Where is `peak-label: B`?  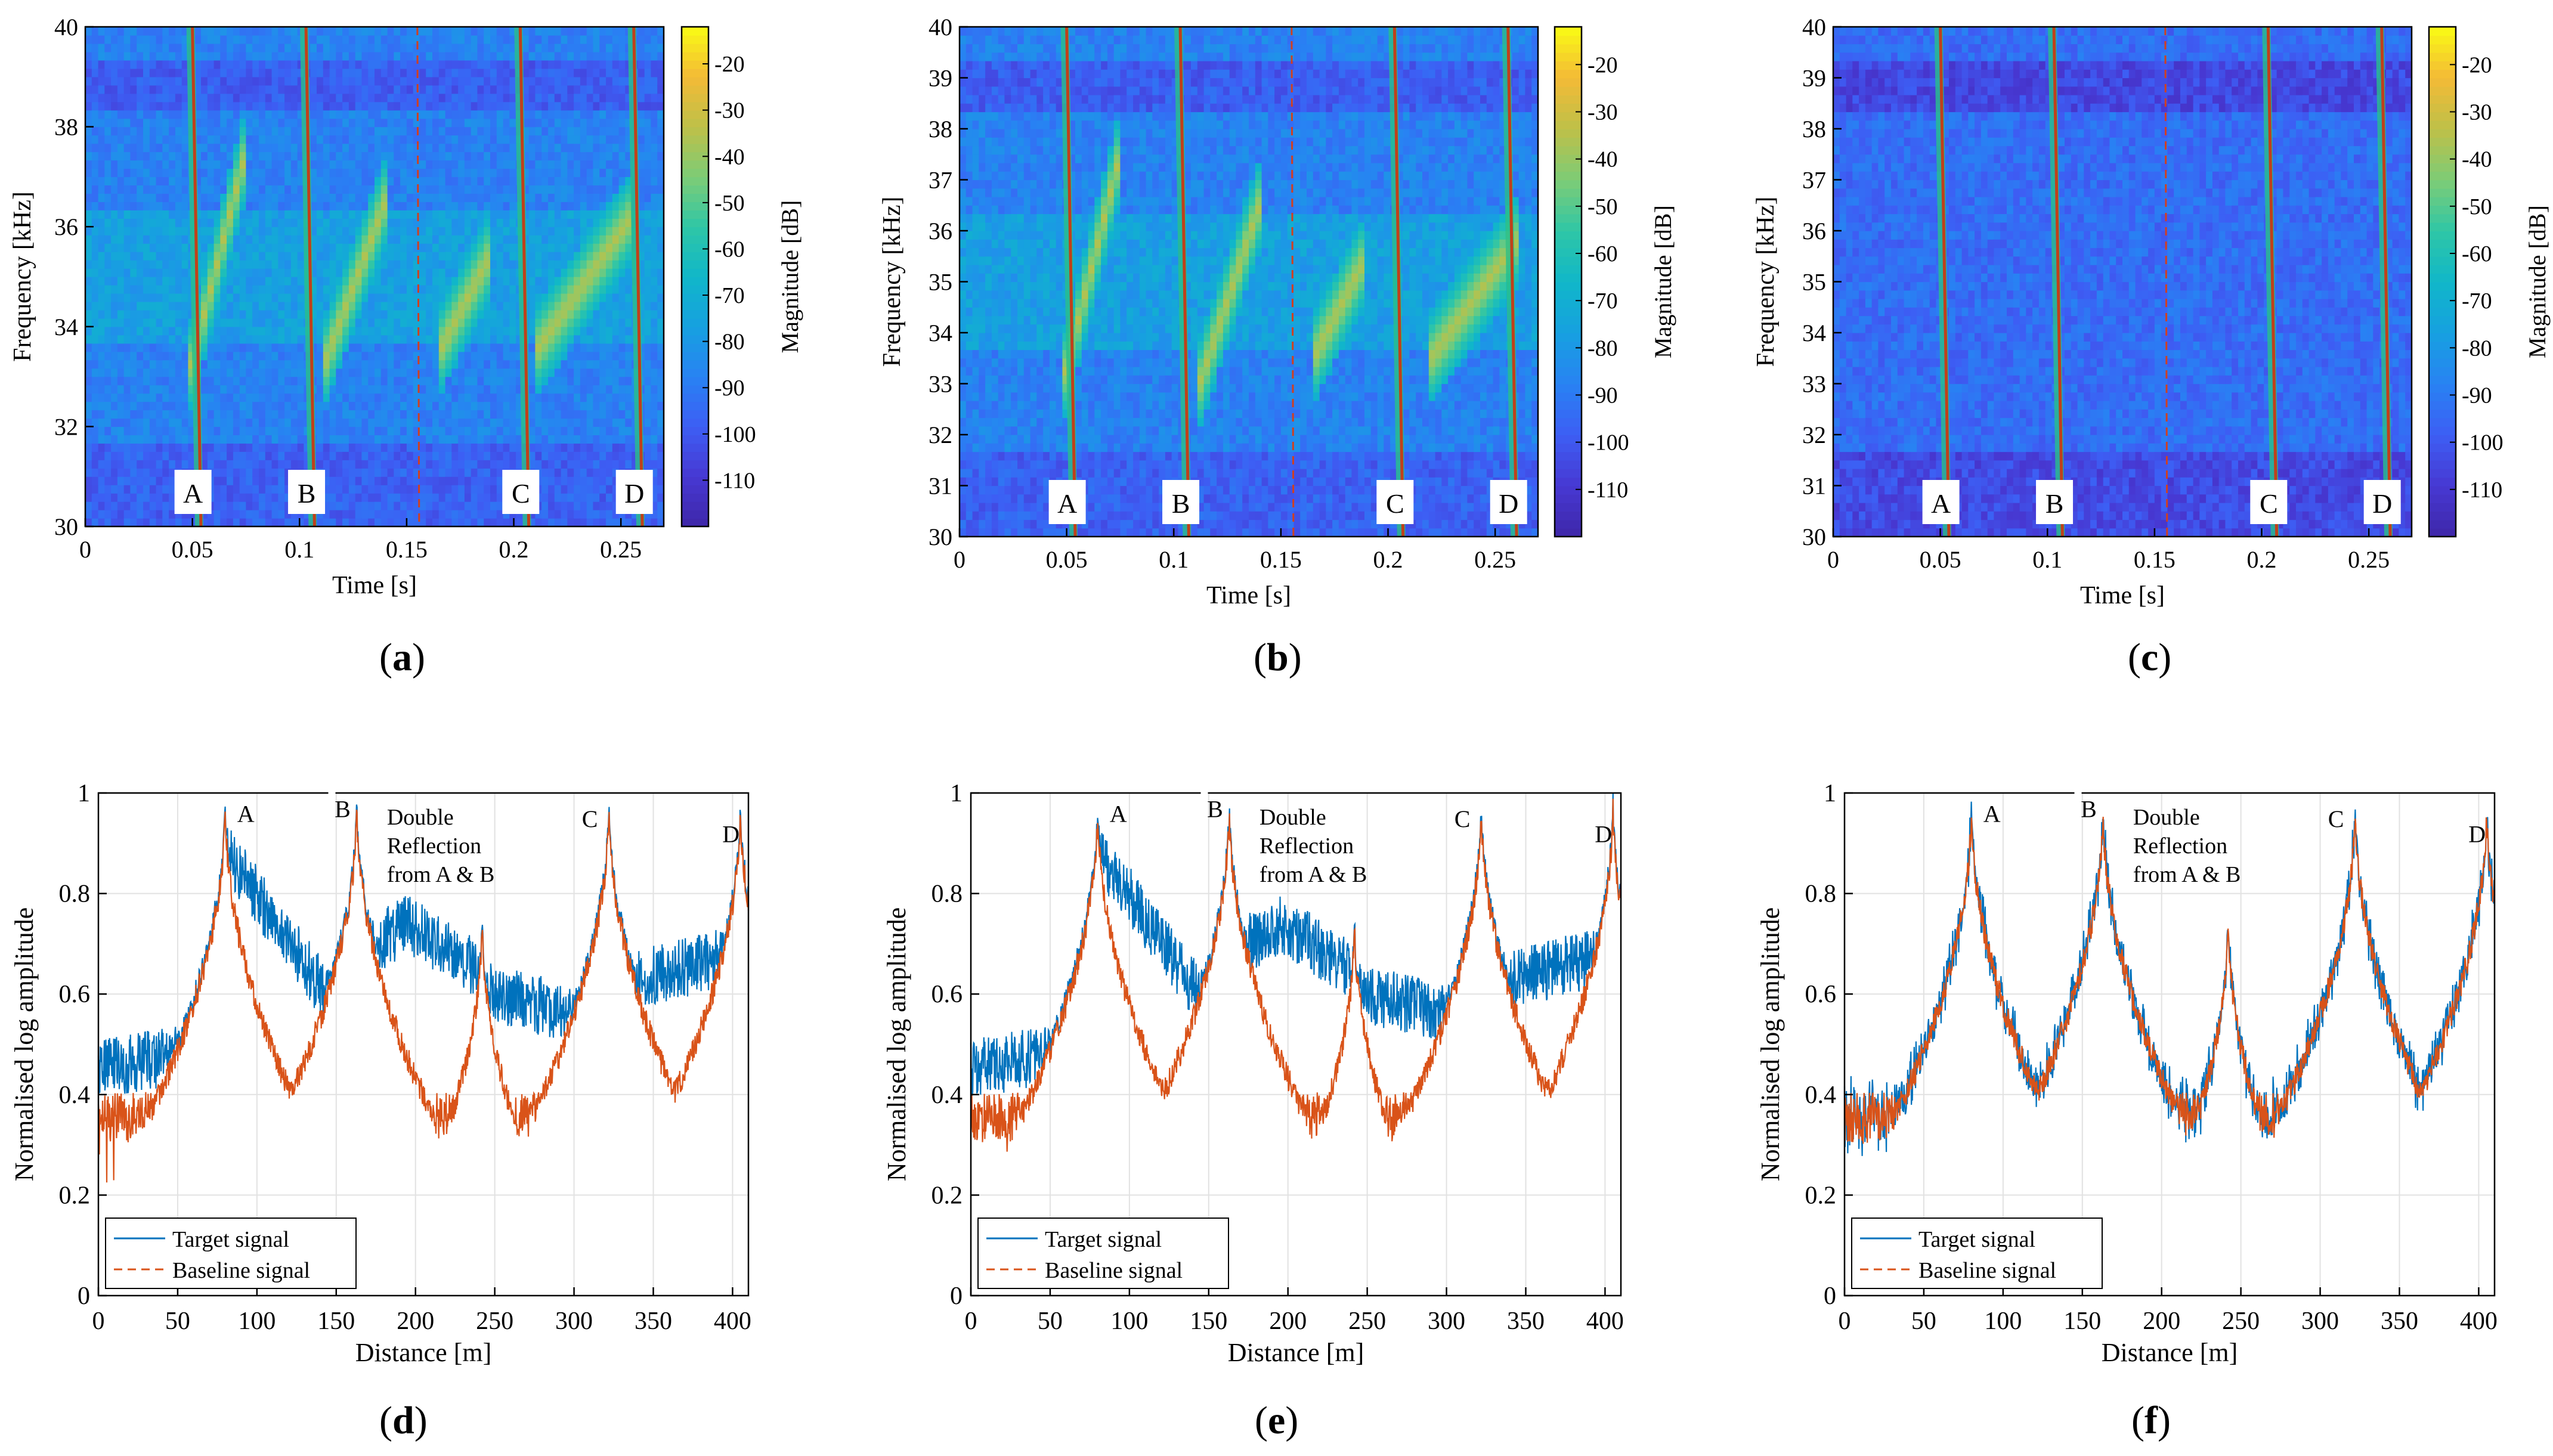
peak-label: B is located at coordinates (2089, 809).